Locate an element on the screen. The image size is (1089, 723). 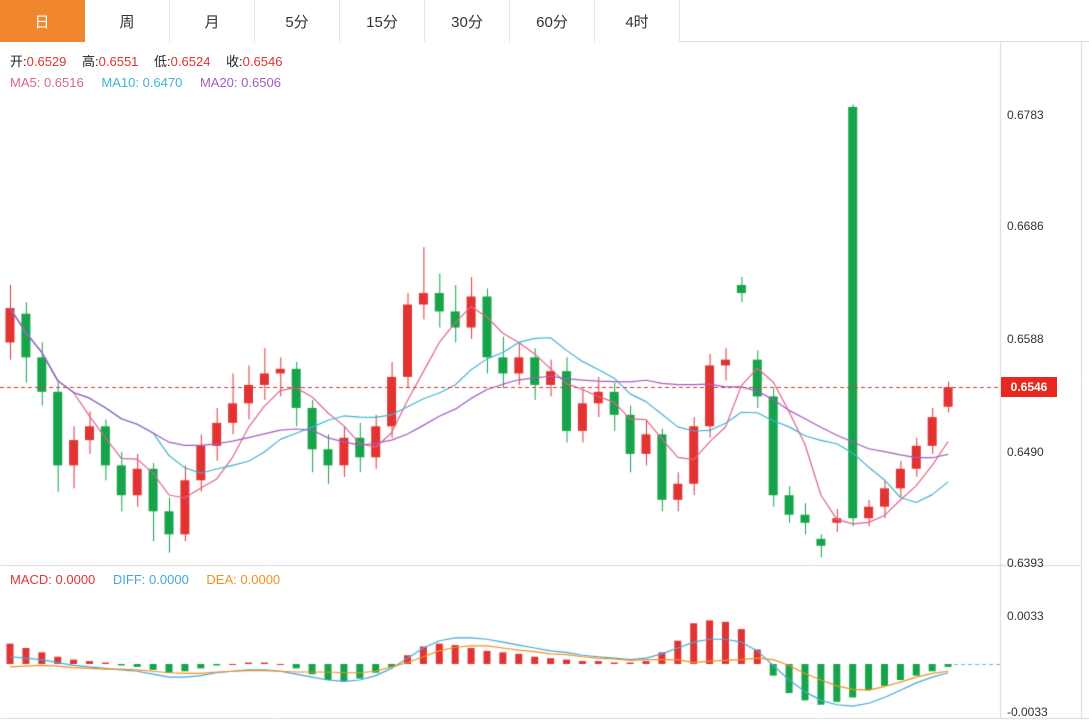
tab-week: 周 is located at coordinates (127, 21).